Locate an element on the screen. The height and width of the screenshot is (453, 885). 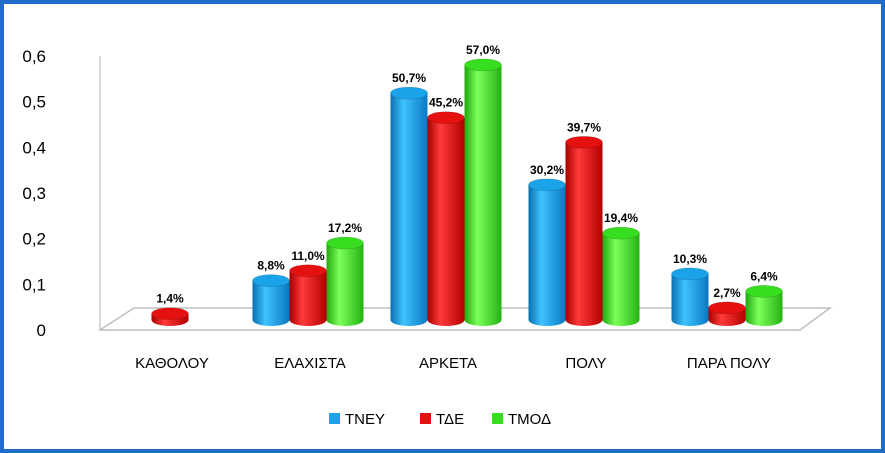
data-label: 50,7% is located at coordinates (409, 78).